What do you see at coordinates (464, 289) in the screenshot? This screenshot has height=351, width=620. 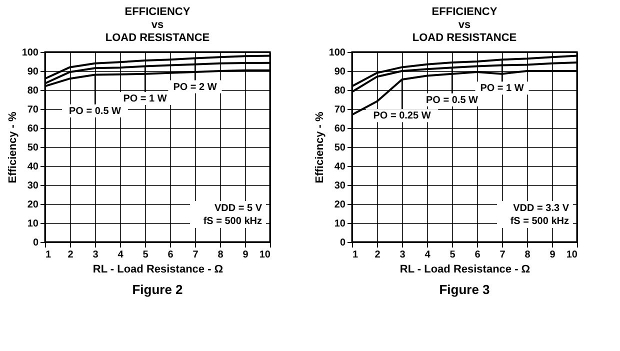 I see `caption: Figure 3` at bounding box center [464, 289].